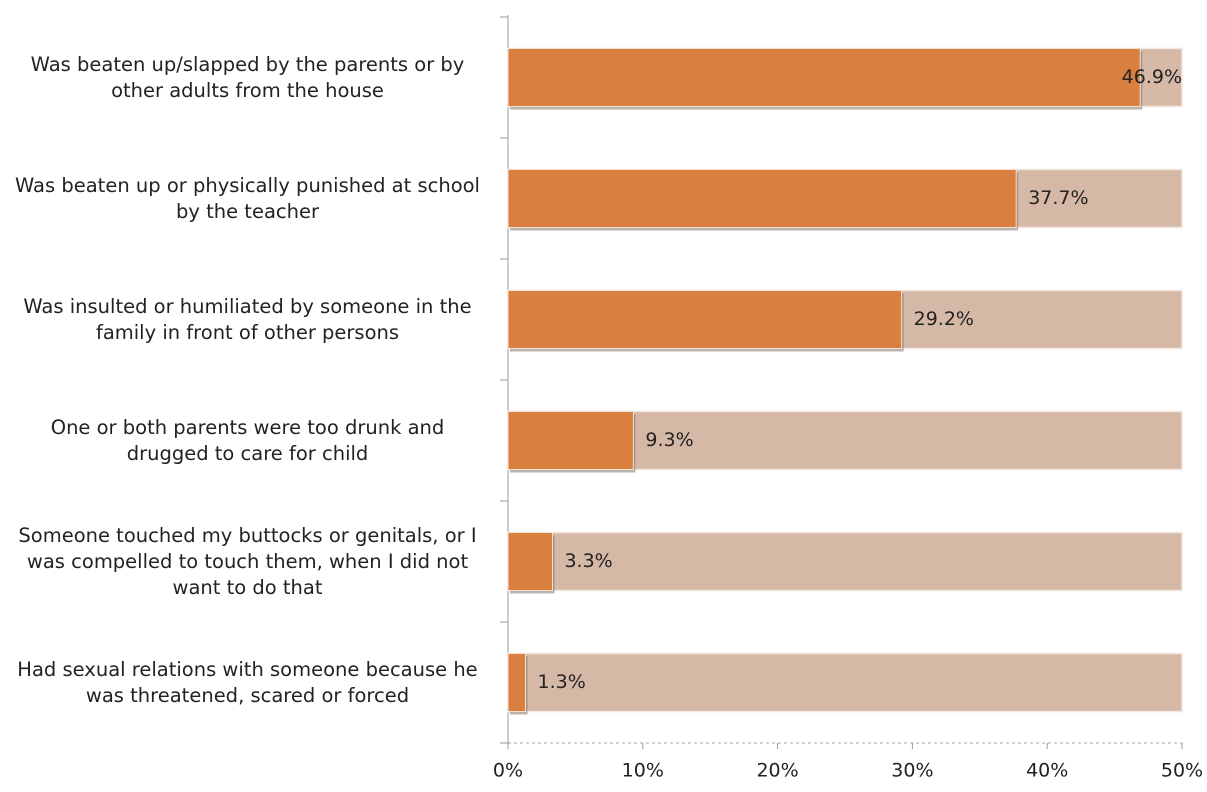 This screenshot has height=792, width=1207. Describe the element at coordinates (562, 682) in the screenshot. I see `value-label: 1.3%` at that location.